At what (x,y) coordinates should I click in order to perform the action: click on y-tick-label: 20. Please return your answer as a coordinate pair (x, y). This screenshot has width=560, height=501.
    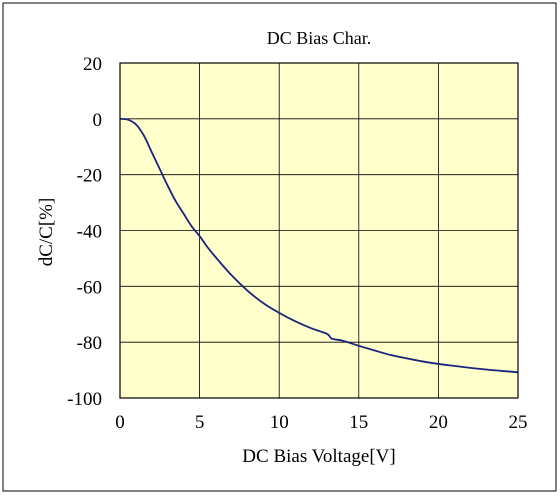
    Looking at the image, I should click on (92, 64).